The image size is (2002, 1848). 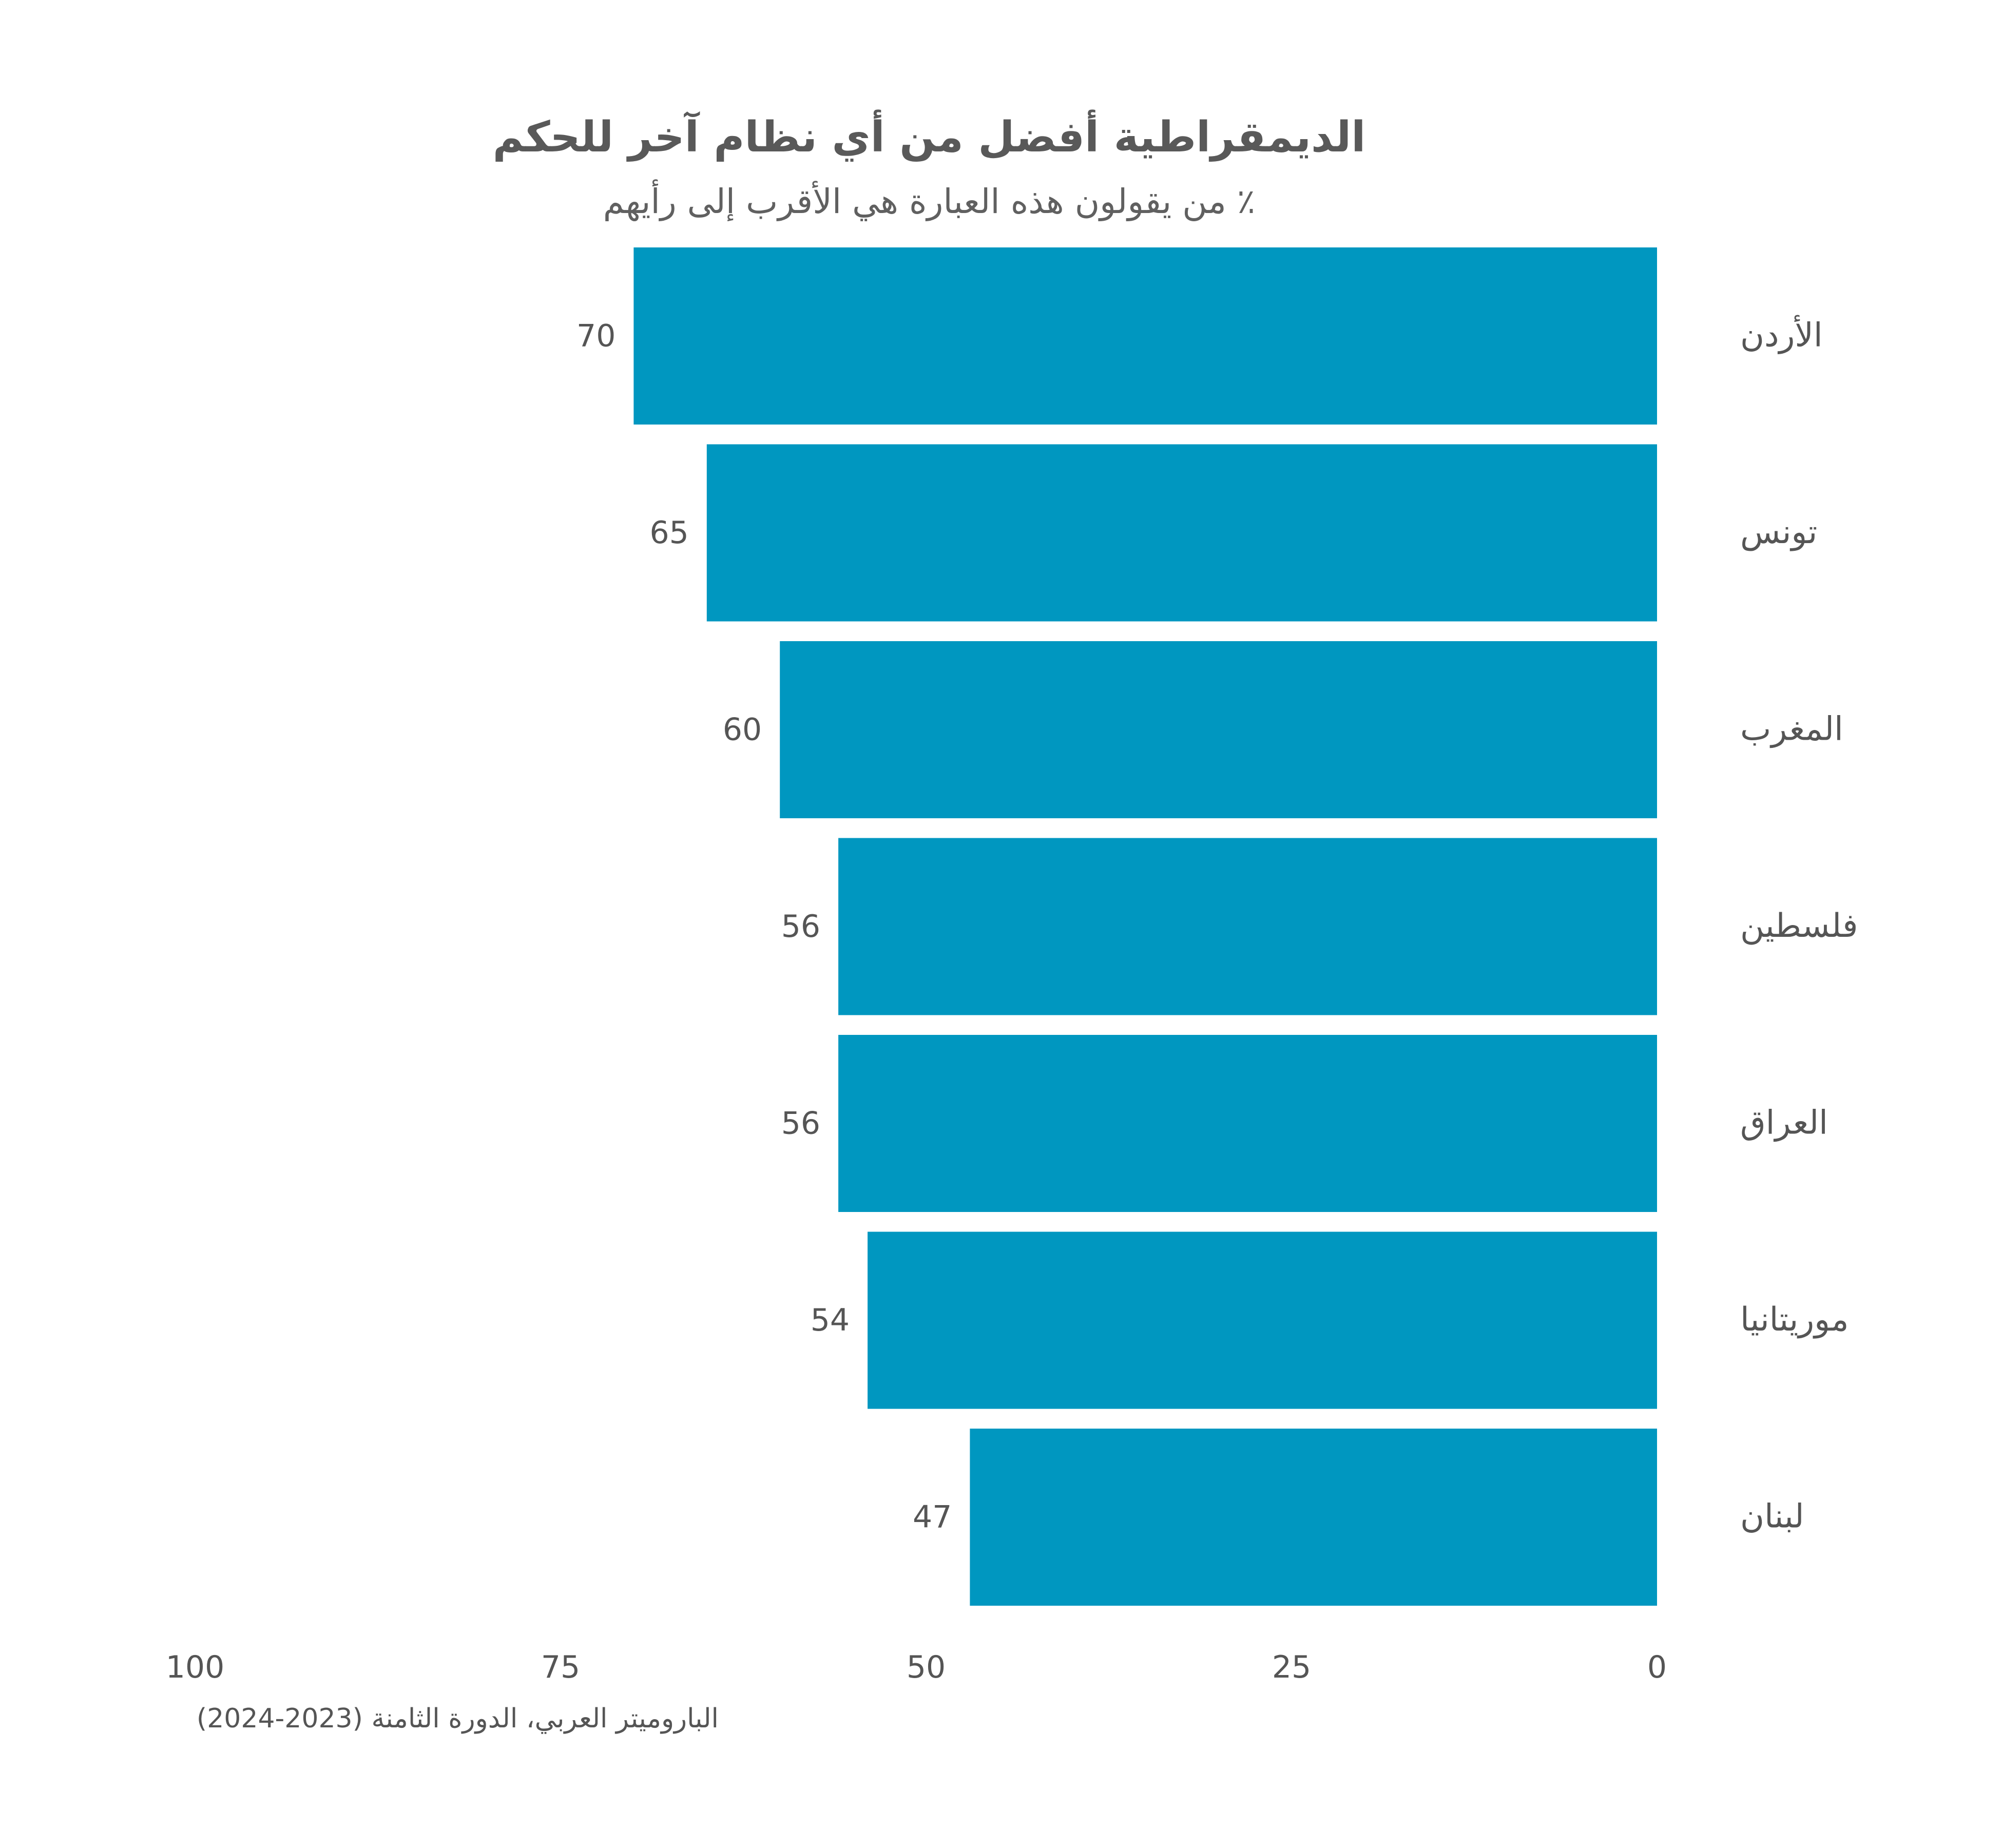 I want to click on x-tick-label: 100, so click(x=195, y=1667).